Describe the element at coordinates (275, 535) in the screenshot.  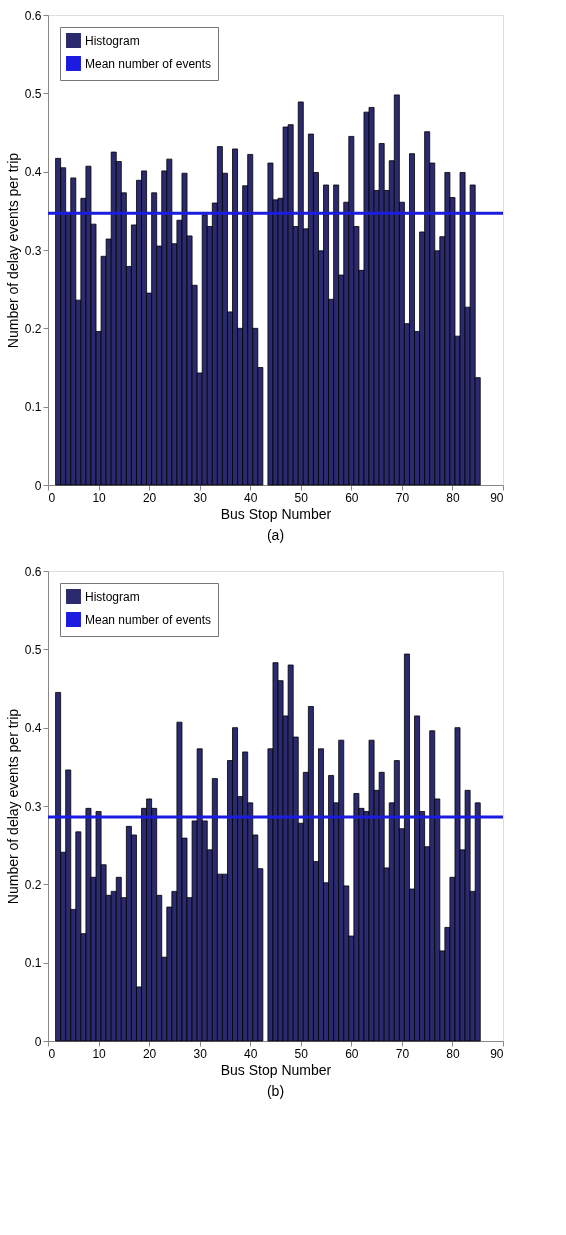
I see `text: (a)` at that location.